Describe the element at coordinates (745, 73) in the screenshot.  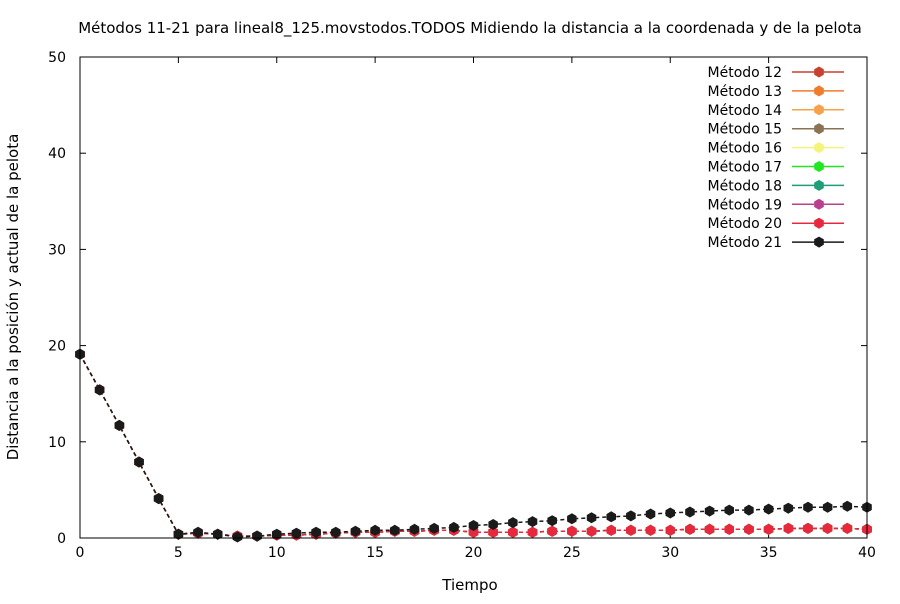
I see `legend-label: Método 12` at that location.